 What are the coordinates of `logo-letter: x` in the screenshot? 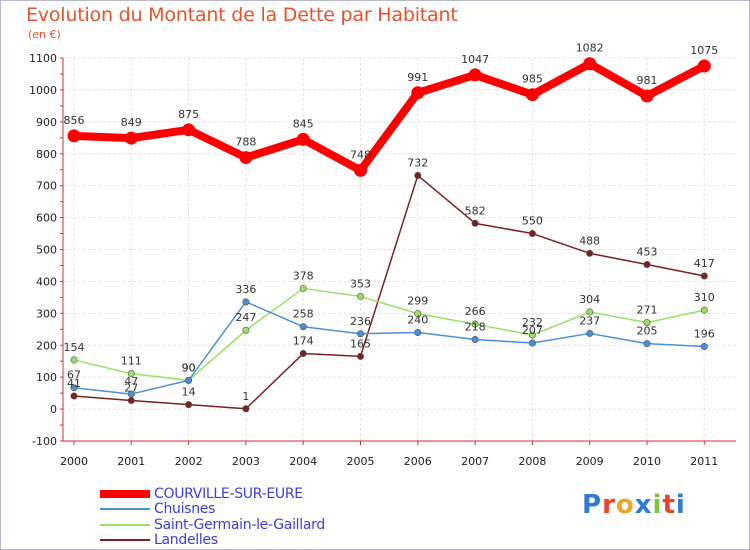 It's located at (643, 505).